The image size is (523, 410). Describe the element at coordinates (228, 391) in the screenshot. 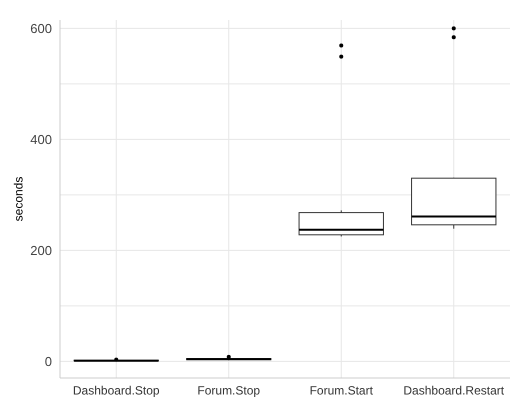

I see `x-tick-label: Forum.Stop` at that location.